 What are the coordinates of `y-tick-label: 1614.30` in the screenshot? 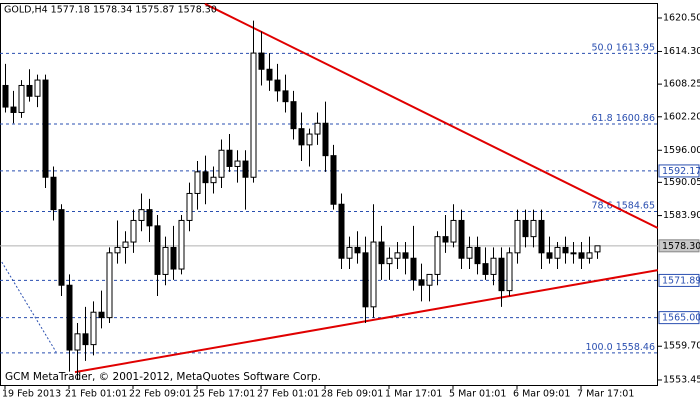 It's located at (681, 51).